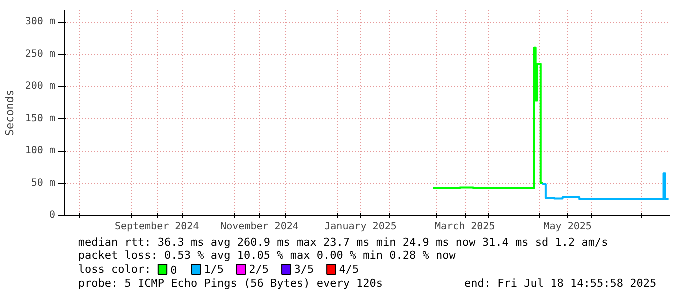 The image size is (697, 297). What do you see at coordinates (40, 86) in the screenshot?
I see `y-tick-label: 200 m` at bounding box center [40, 86].